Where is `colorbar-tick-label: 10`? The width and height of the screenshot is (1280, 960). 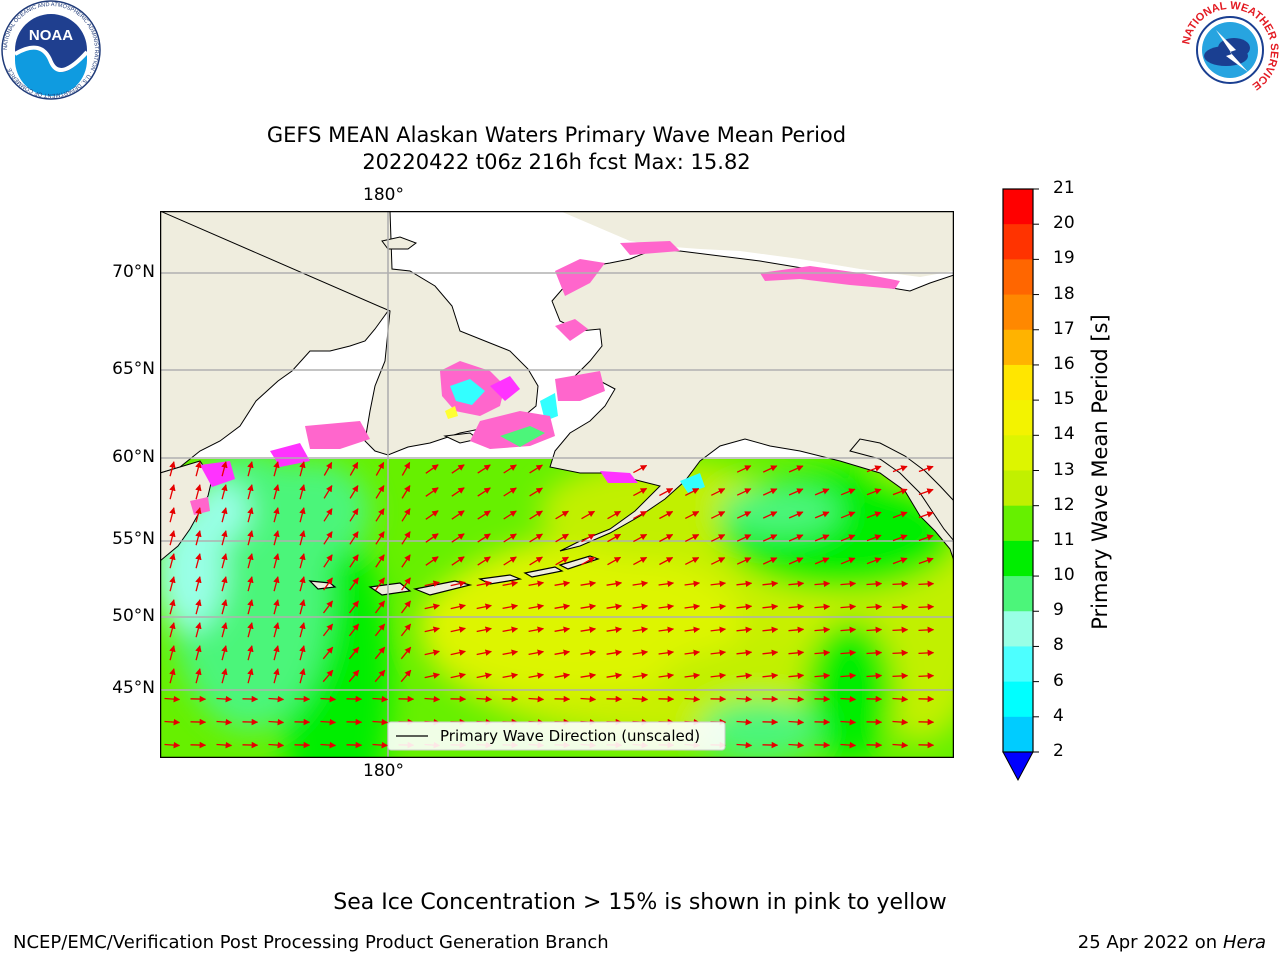
colorbar-tick-label: 10 is located at coordinates (1064, 575).